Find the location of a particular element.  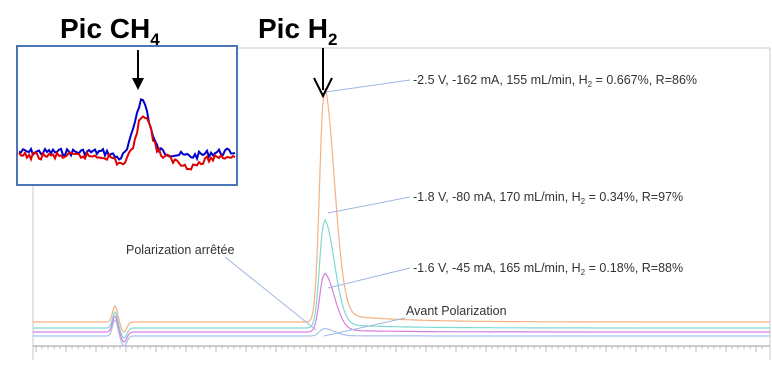

inset-traces is located at coordinates (127, 134).